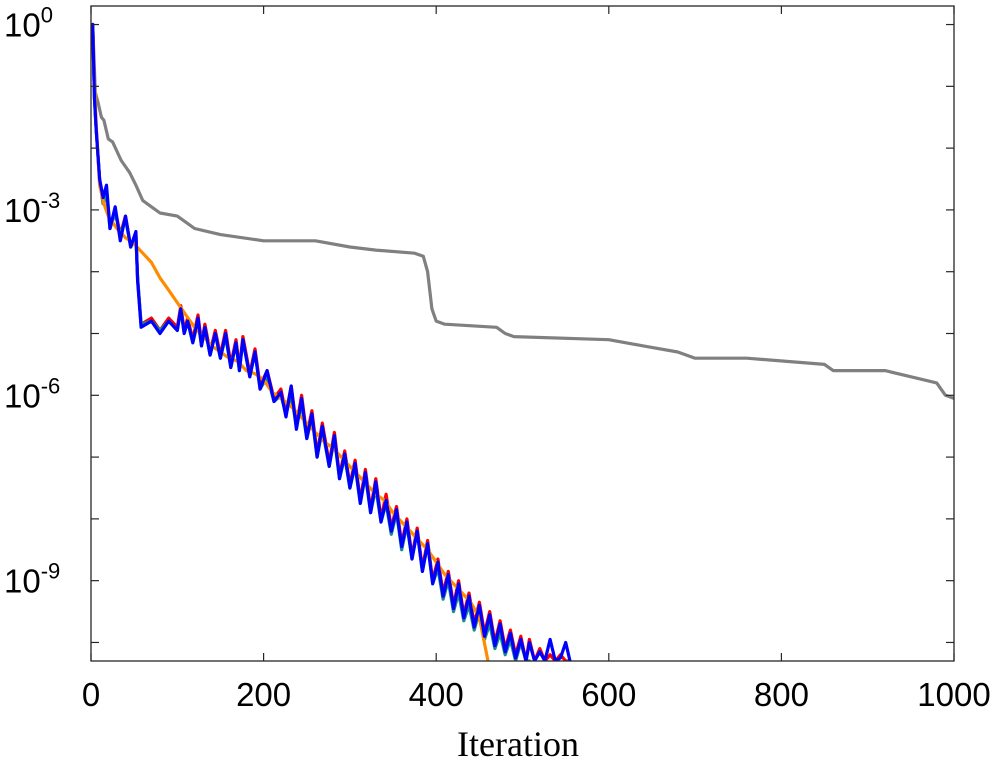 The height and width of the screenshot is (768, 997). What do you see at coordinates (47, 15) in the screenshot?
I see `y-tick-exponent: 0` at bounding box center [47, 15].